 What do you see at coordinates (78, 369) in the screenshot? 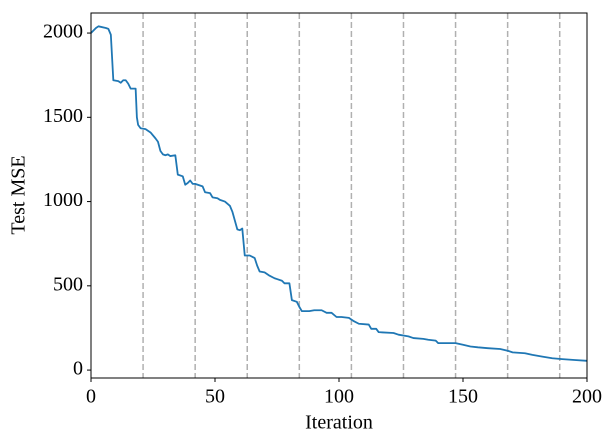
I see `y-tick-label: 0` at bounding box center [78, 369].